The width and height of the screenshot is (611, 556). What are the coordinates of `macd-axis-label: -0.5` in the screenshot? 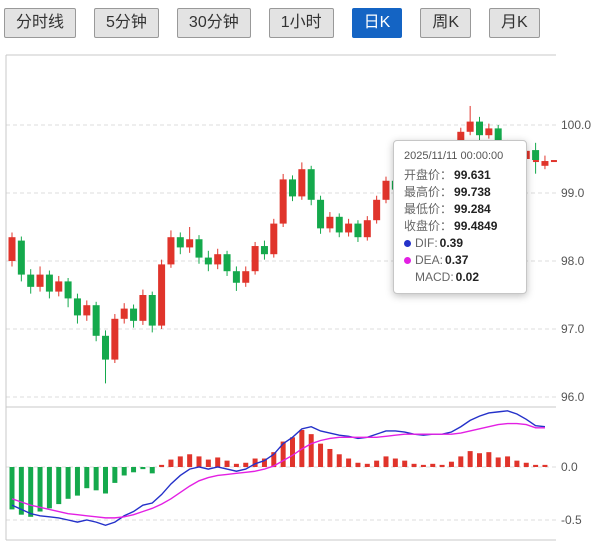 It's located at (571, 520).